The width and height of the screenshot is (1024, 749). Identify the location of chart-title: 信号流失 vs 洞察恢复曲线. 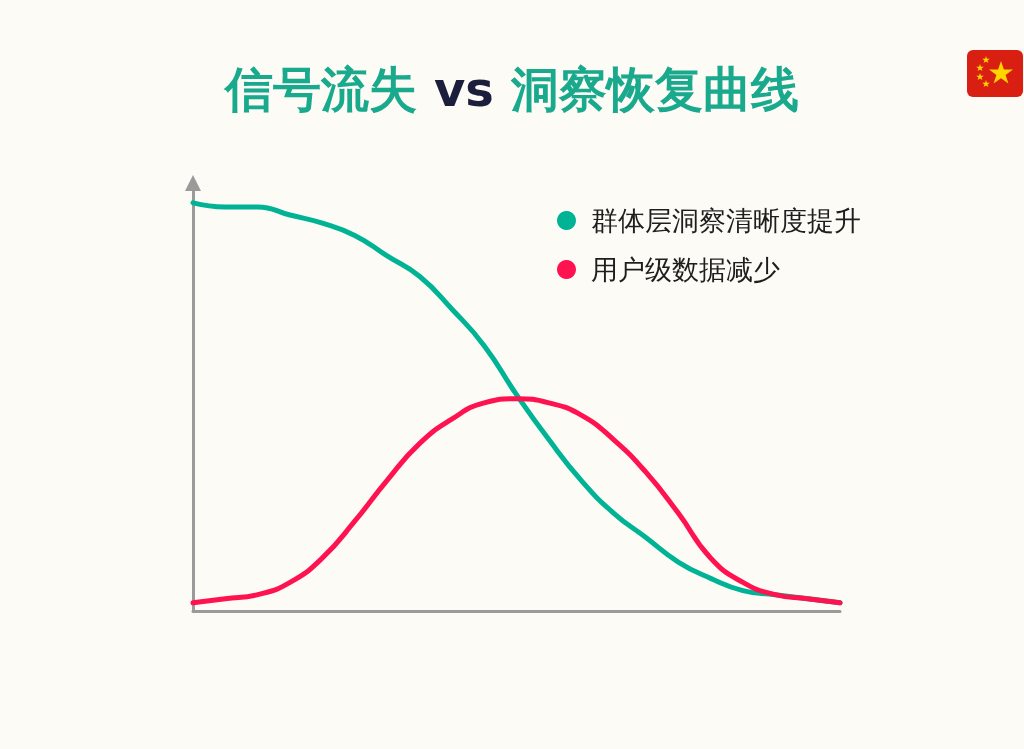
(511, 89).